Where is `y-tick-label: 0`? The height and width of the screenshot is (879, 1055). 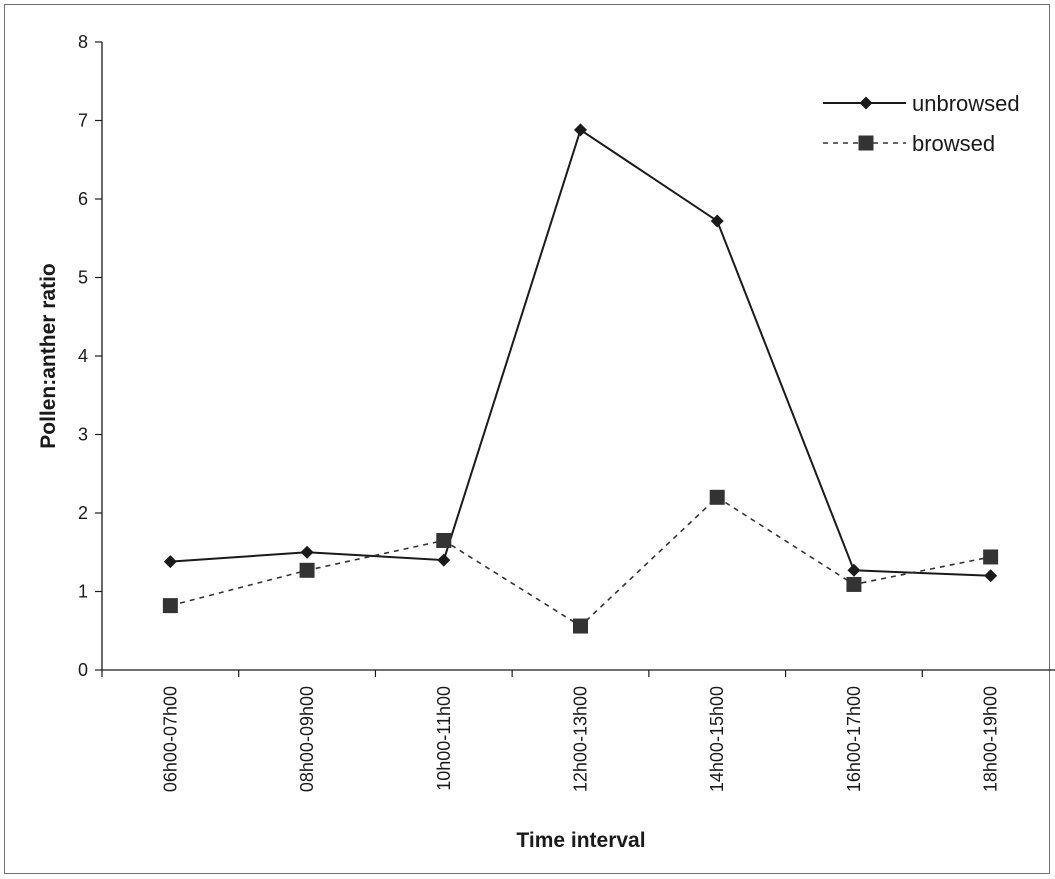
y-tick-label: 0 is located at coordinates (83, 670).